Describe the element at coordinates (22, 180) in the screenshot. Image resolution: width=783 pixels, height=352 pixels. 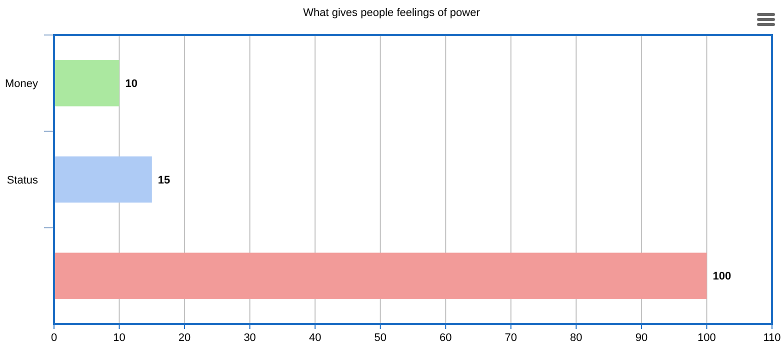
I see `y-tick-label: Status` at that location.